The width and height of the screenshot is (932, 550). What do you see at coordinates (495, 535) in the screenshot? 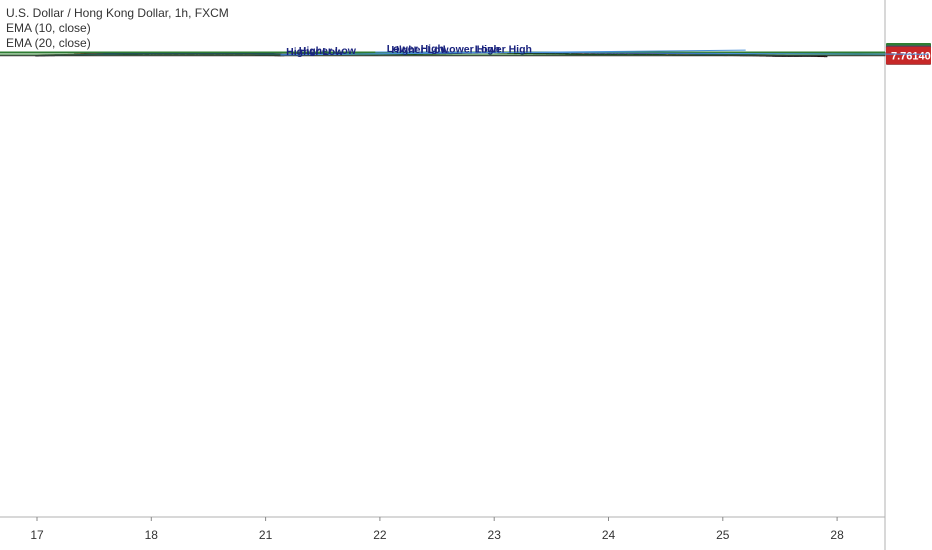
I see `x-tick-label: 23` at bounding box center [495, 535].